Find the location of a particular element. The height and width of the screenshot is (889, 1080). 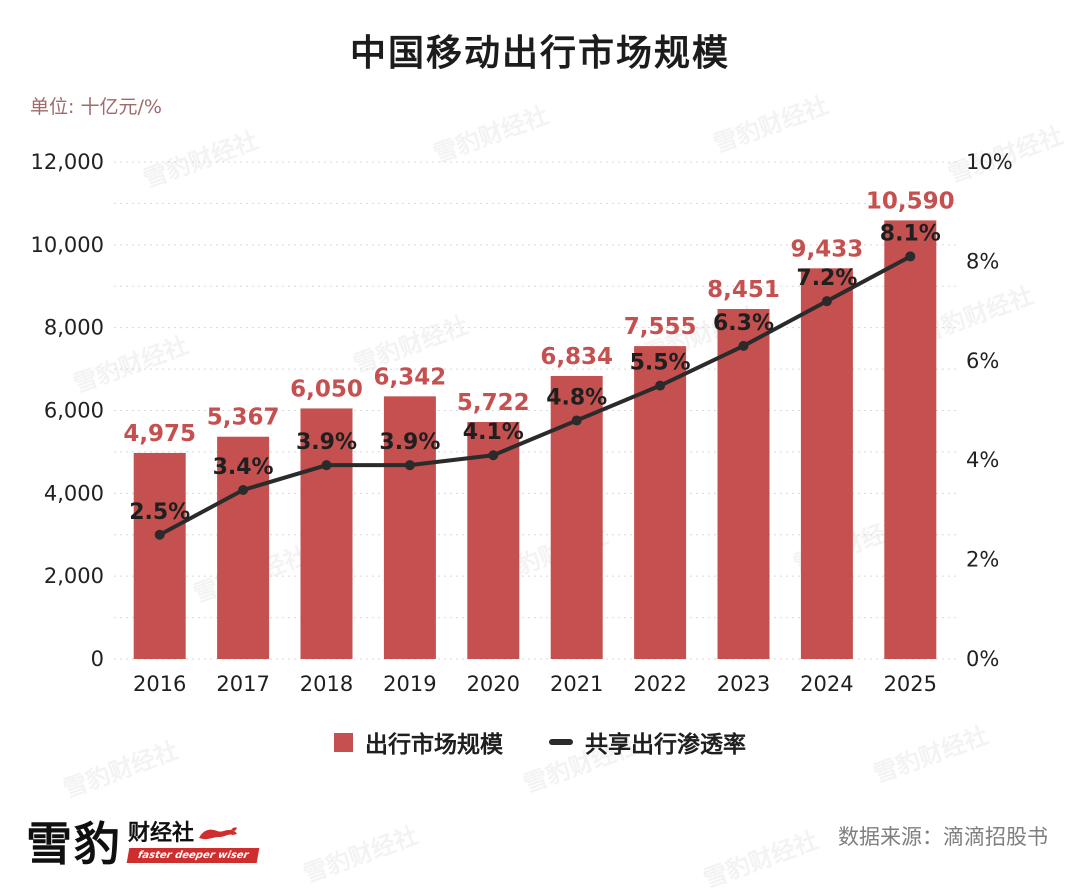

svg-text: 0% is located at coordinates (982, 659).